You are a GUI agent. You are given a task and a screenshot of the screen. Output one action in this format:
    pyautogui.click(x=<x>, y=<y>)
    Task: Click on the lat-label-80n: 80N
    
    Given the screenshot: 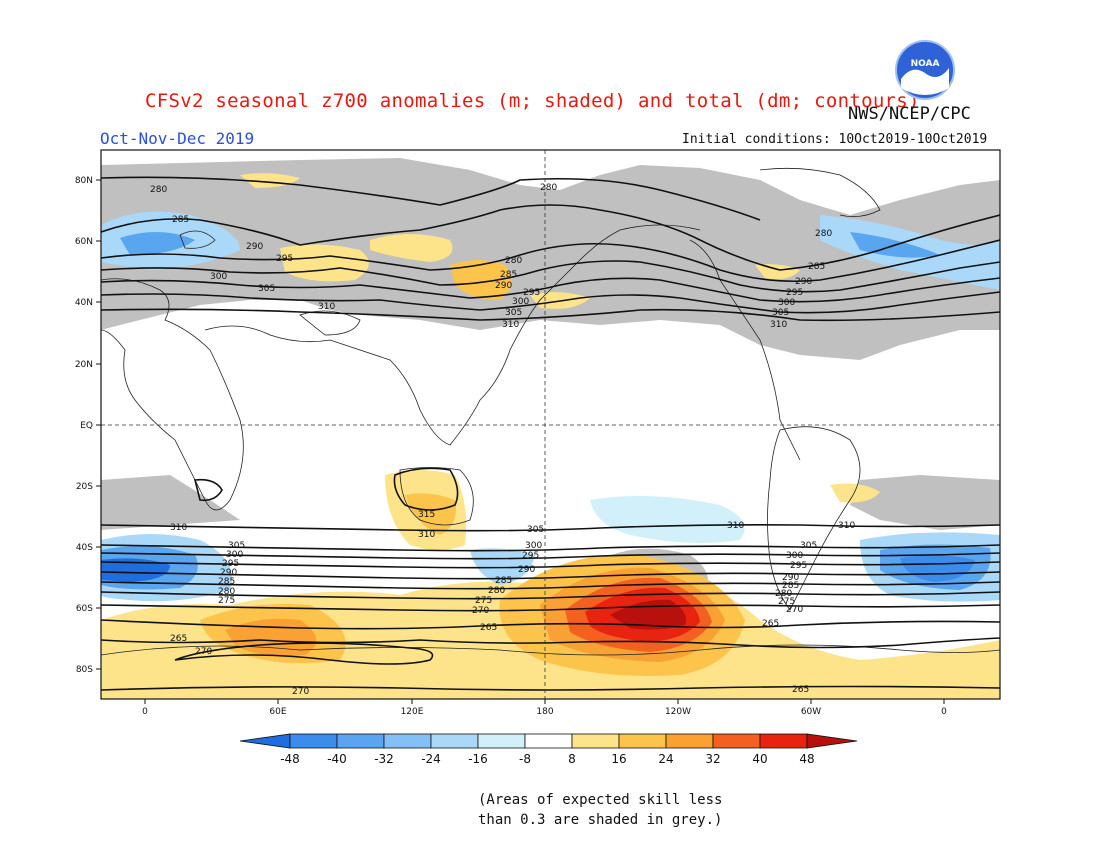 What is the action you would take?
    pyautogui.click(x=84, y=181)
    